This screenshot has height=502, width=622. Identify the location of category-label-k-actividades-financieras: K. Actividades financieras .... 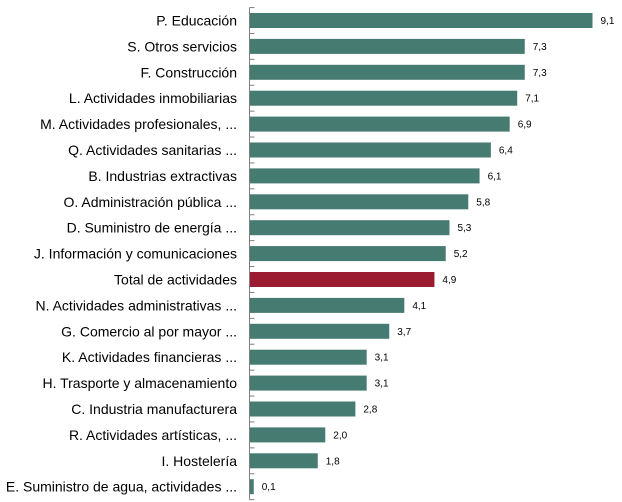
(149, 357).